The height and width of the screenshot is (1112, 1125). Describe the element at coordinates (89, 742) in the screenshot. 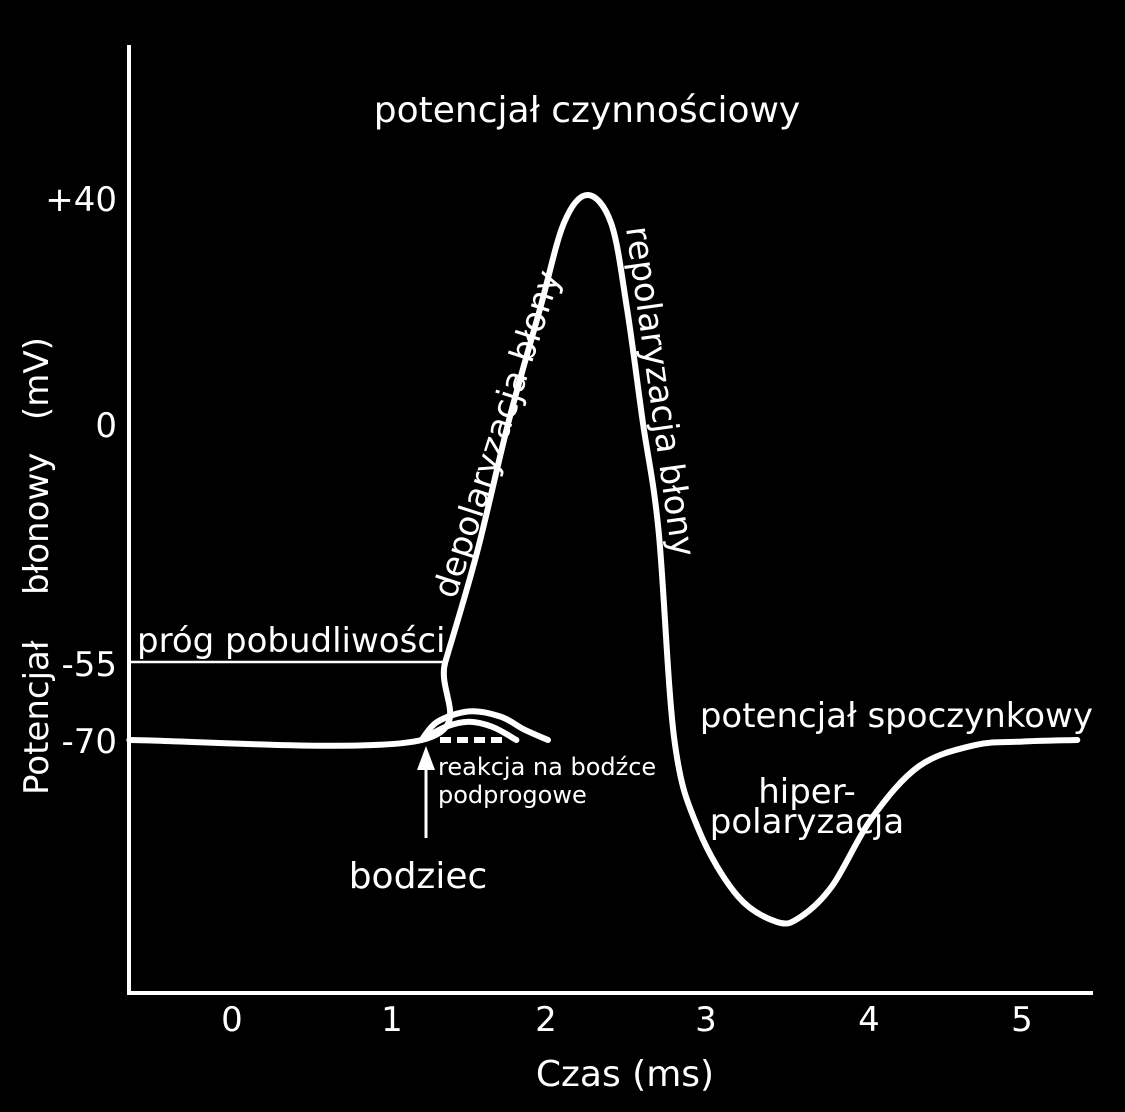

I see `y-tick-label-minus70: -70` at that location.